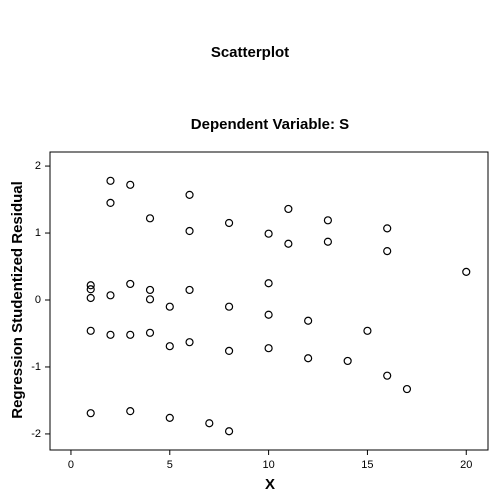 This screenshot has height=500, width=500. What do you see at coordinates (71, 465) in the screenshot?
I see `x-tick-label: 0` at bounding box center [71, 465].